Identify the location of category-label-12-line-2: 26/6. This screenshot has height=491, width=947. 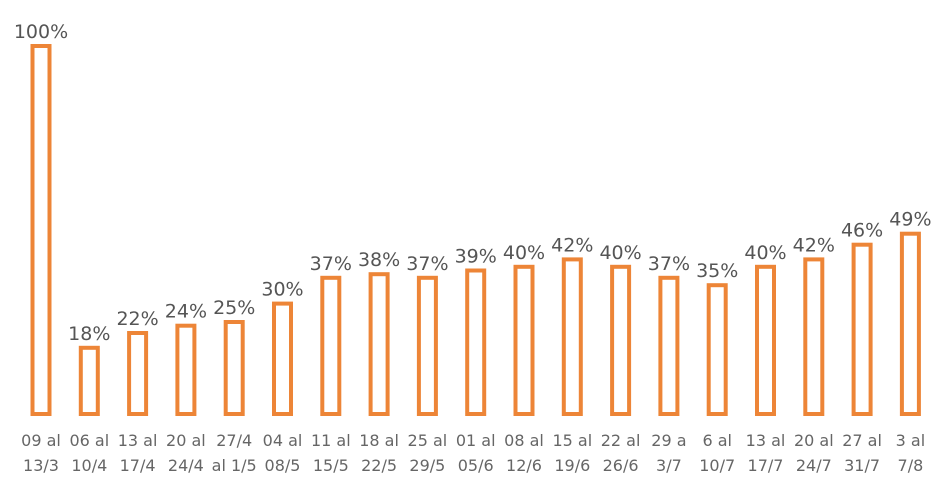
(621, 465).